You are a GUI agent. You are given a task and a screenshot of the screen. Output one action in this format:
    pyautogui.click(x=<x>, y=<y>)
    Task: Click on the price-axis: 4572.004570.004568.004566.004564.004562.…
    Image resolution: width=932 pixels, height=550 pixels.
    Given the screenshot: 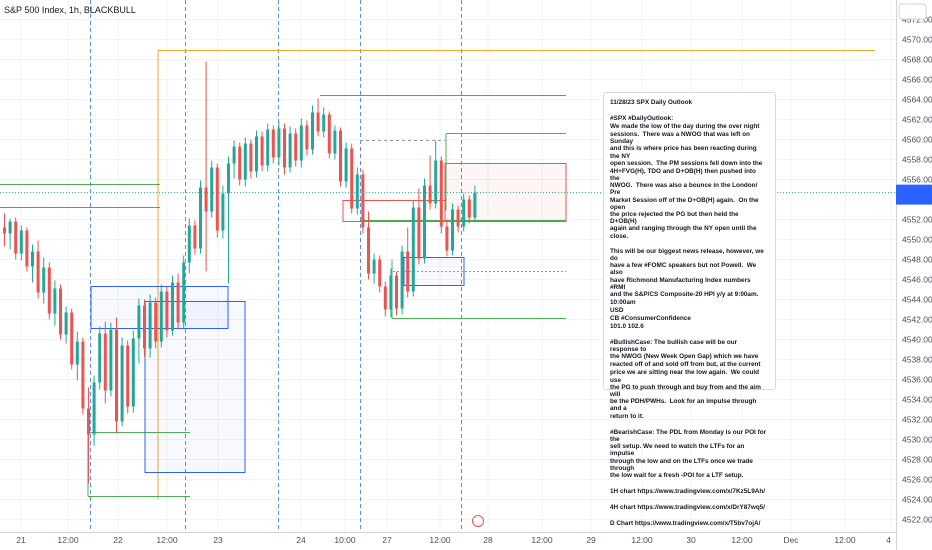 What is the action you would take?
    pyautogui.click(x=914, y=275)
    